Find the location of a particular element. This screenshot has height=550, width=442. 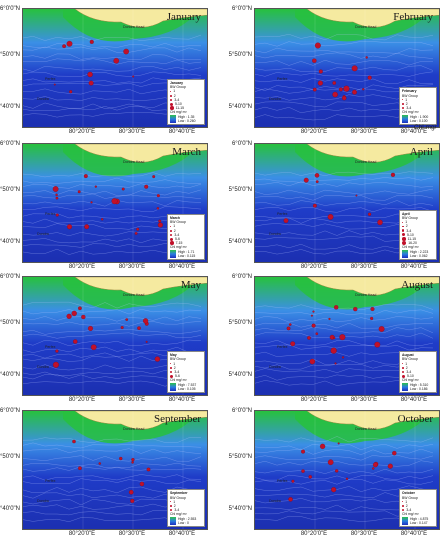

chl-high: High : 4.875 is located at coordinates (419, 518).